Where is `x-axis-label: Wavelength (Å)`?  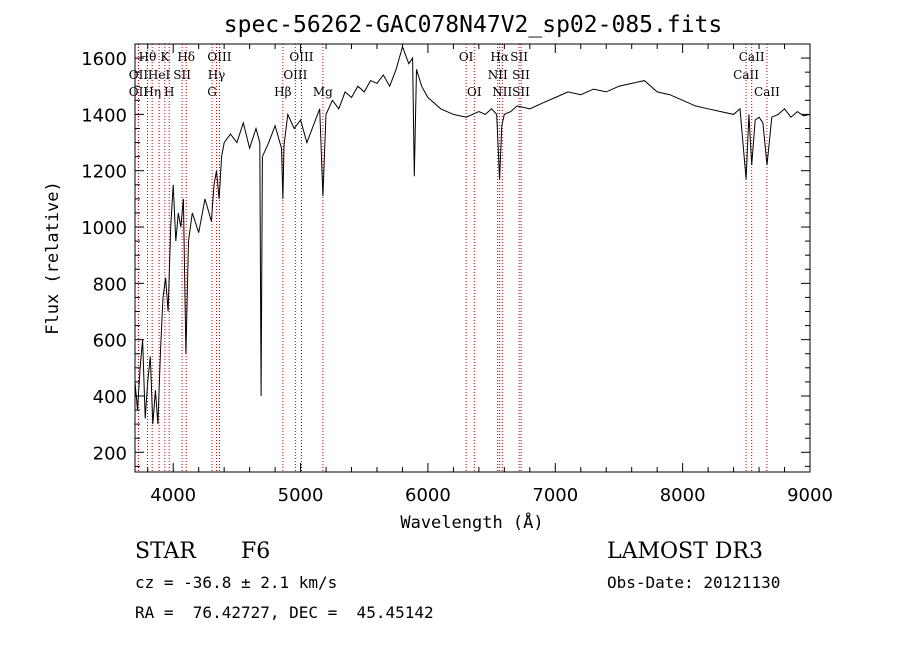
x-axis-label: Wavelength (Å) is located at coordinates (471, 522).